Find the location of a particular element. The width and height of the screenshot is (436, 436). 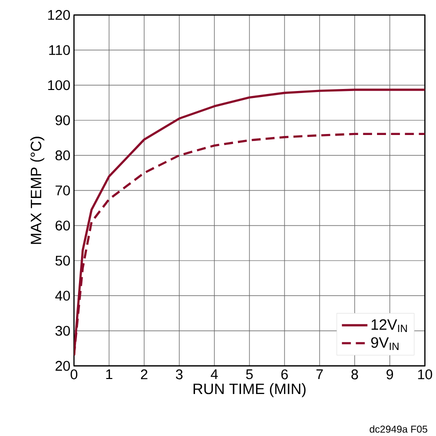

y-tick-label: 50 is located at coordinates (62, 261).